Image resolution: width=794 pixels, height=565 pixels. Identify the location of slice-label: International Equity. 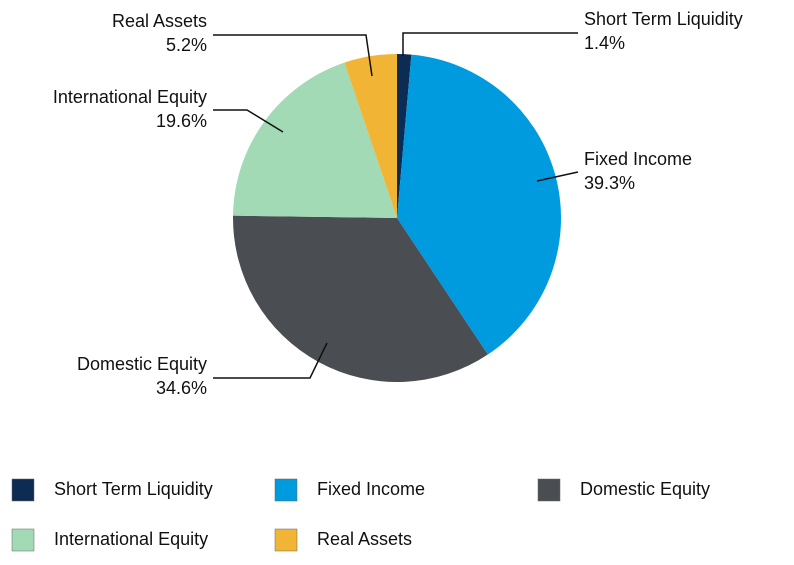
(130, 97).